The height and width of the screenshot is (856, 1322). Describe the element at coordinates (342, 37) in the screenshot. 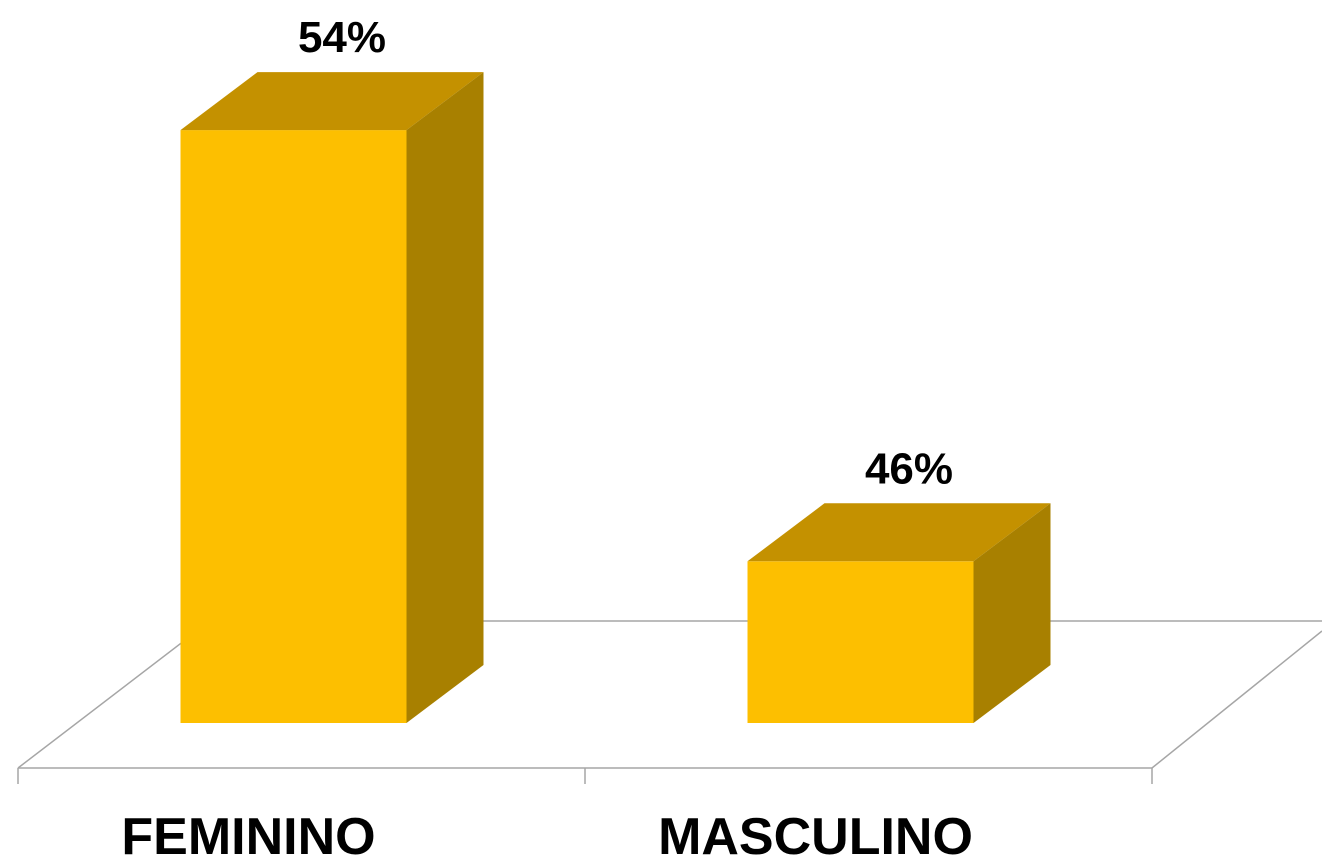

I see `data-label: 54%` at that location.